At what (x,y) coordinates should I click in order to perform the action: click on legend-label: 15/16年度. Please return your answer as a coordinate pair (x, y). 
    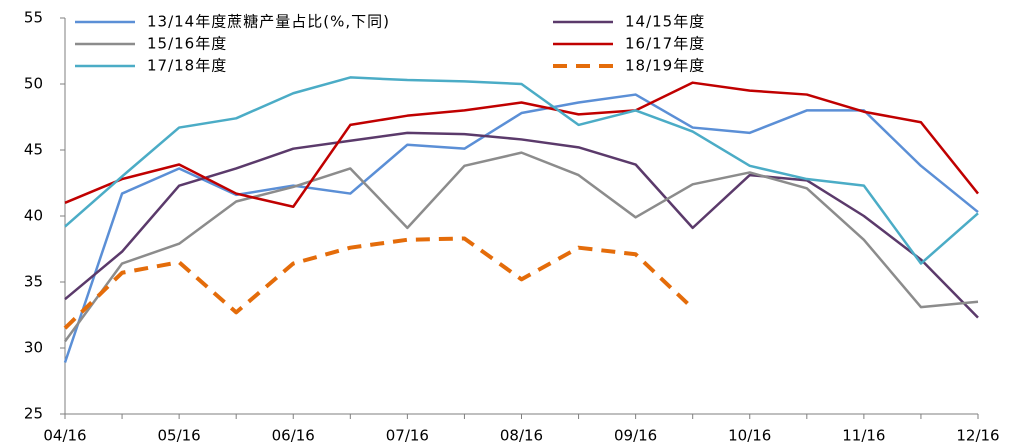
    Looking at the image, I should click on (187, 44).